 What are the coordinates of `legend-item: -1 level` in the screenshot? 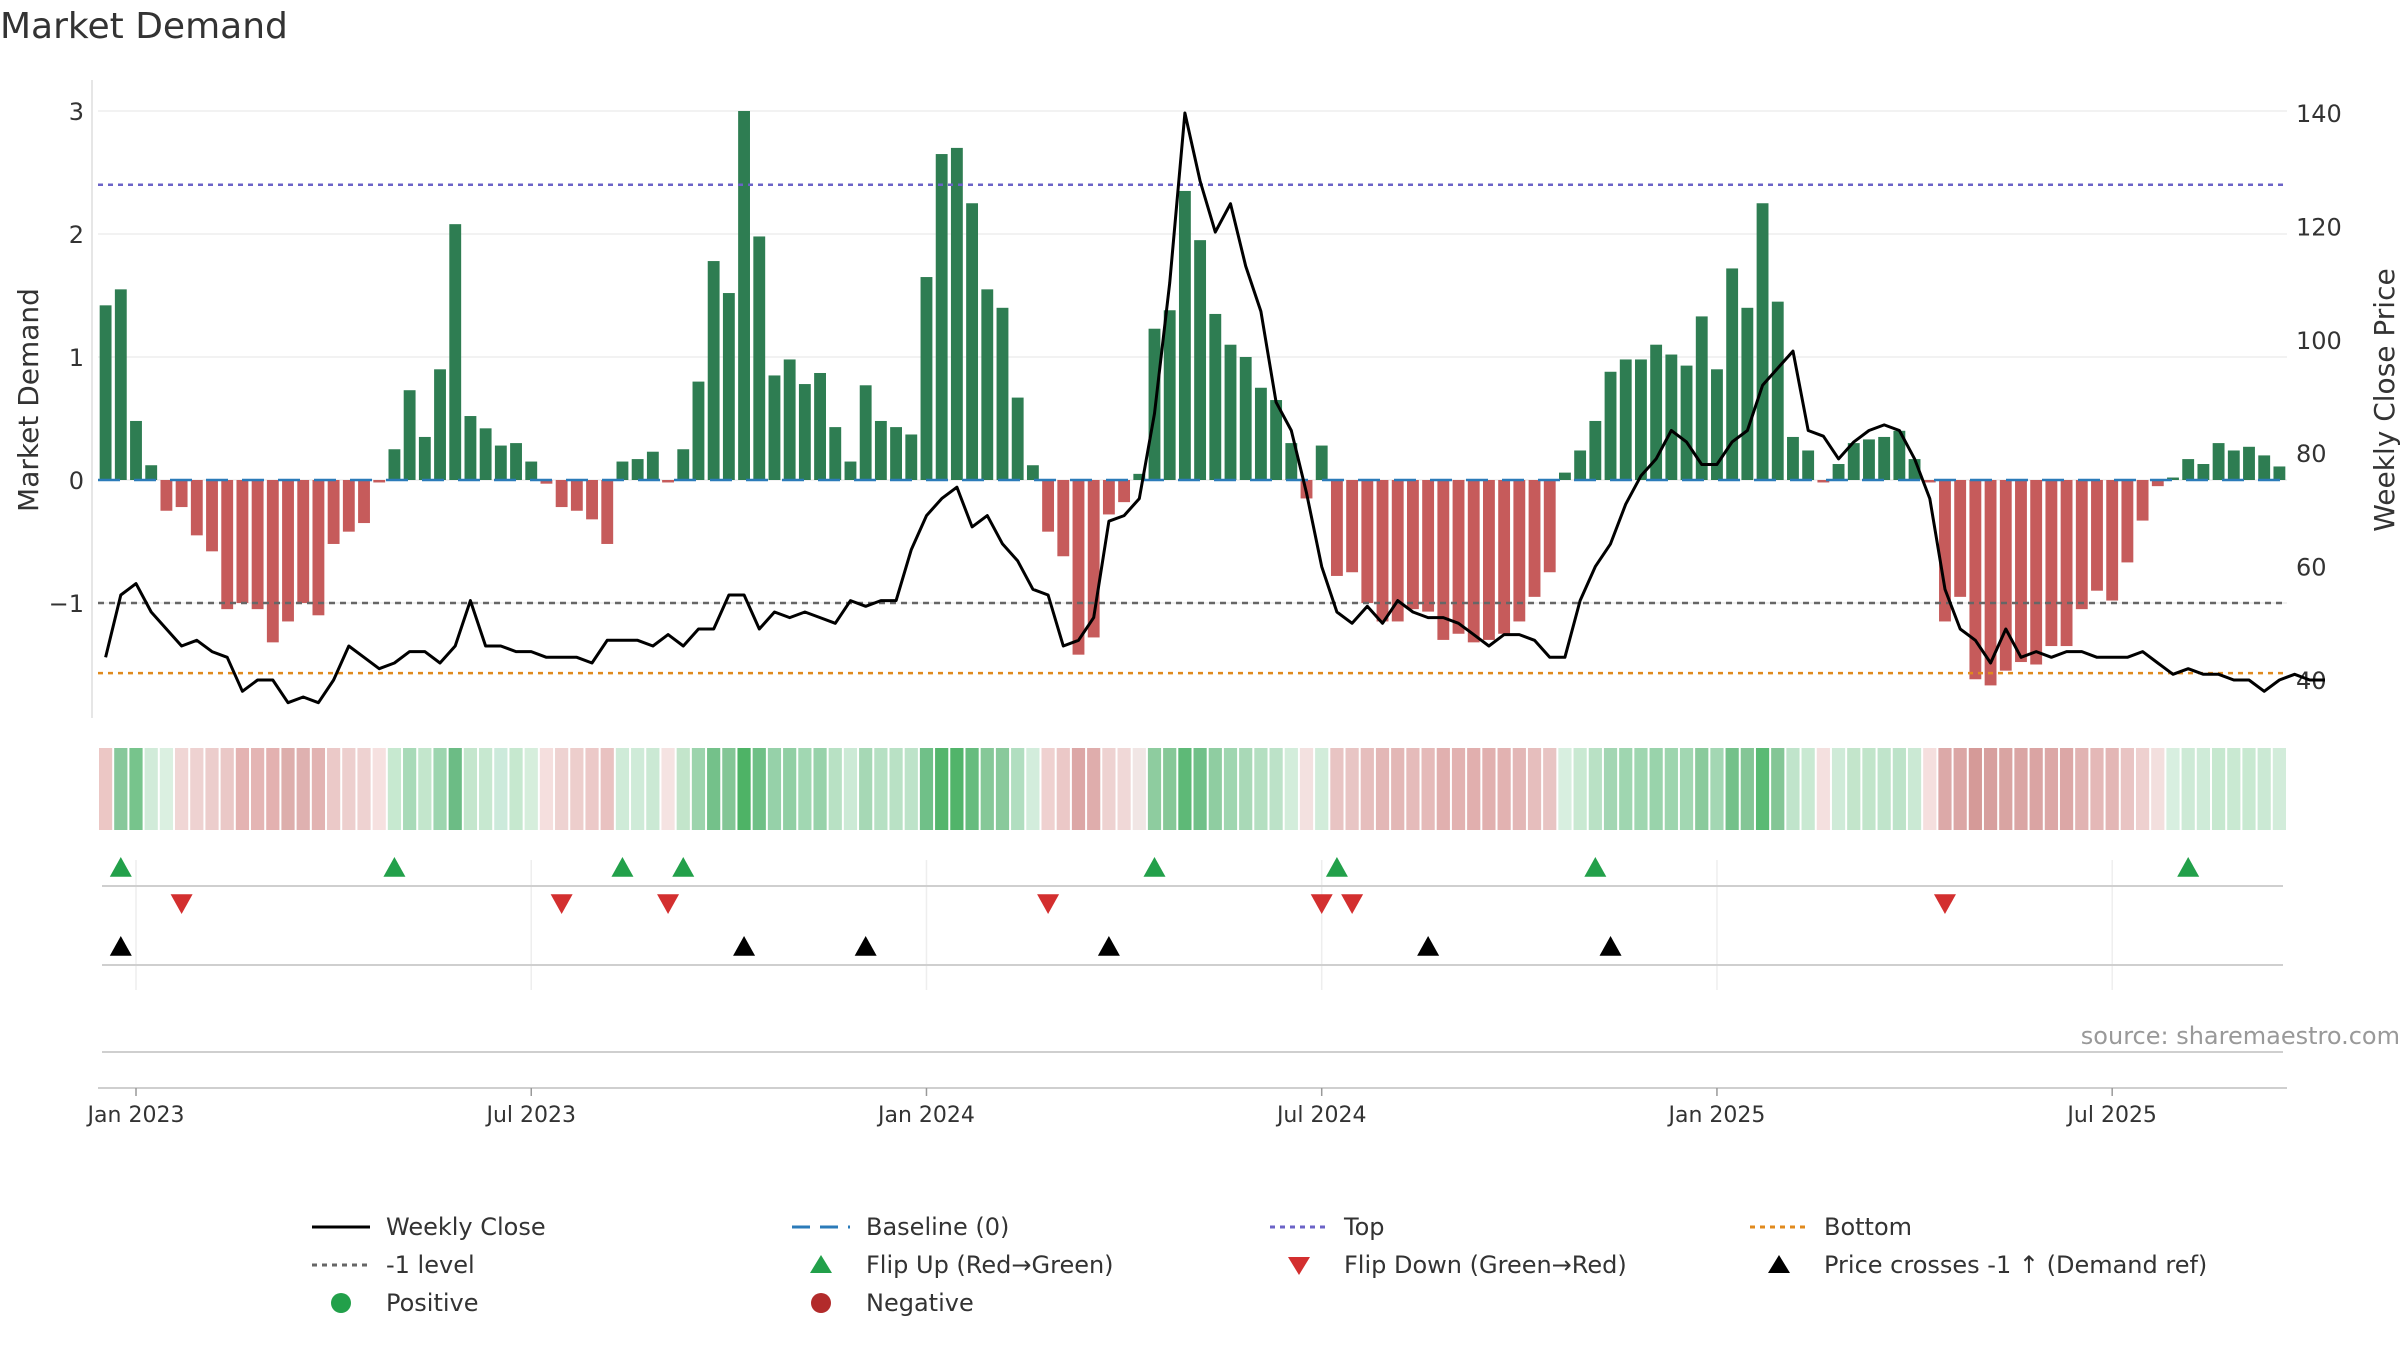 It's located at (392, 1265).